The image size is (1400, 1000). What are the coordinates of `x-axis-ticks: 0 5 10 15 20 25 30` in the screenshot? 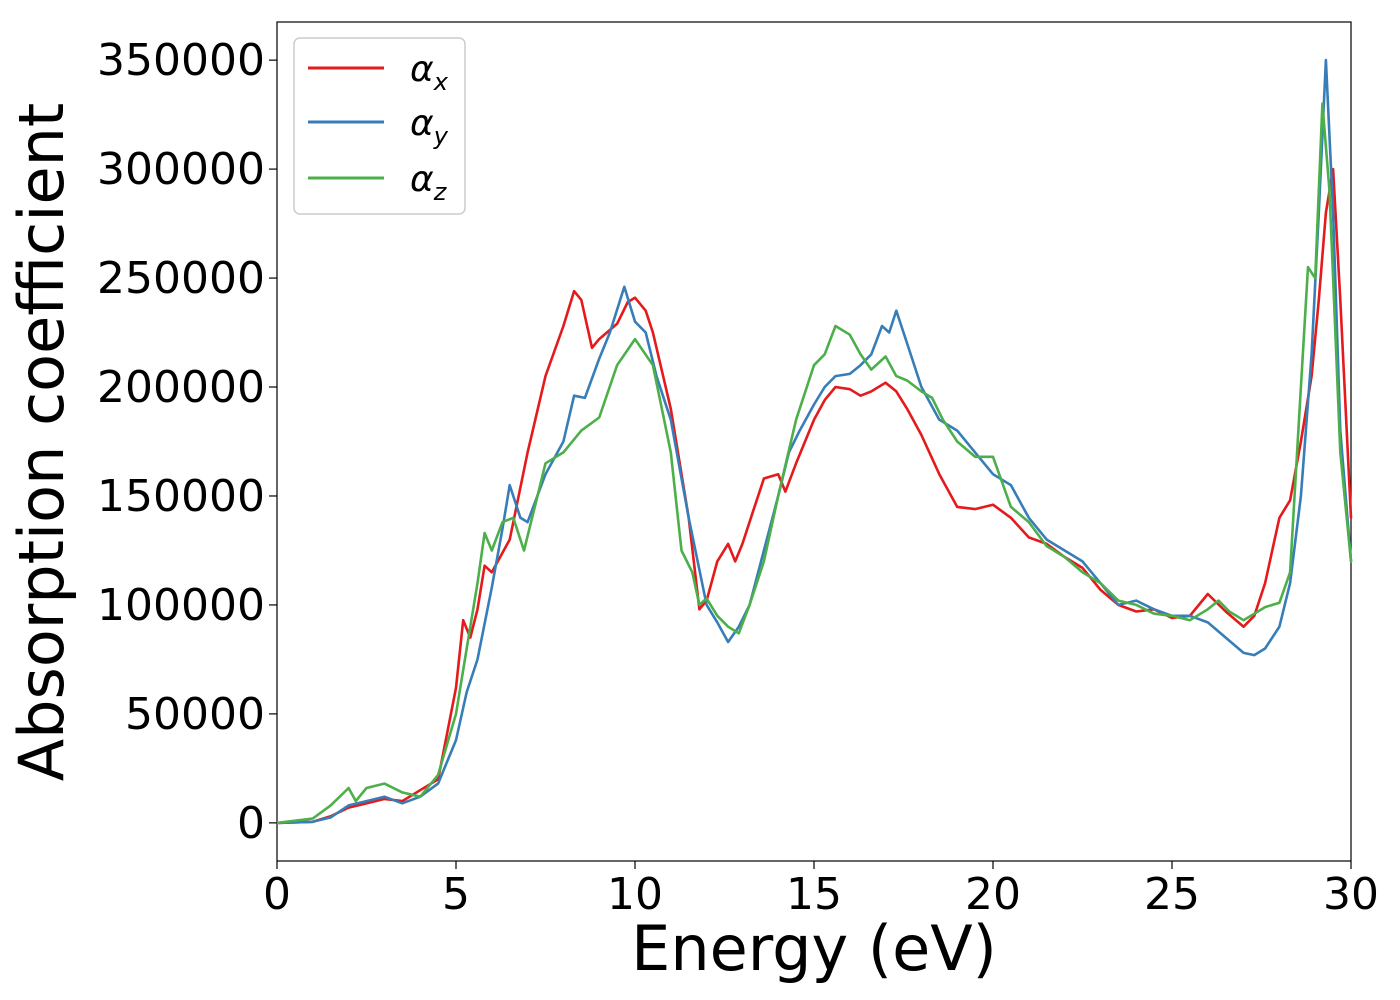 It's located at (821, 890).